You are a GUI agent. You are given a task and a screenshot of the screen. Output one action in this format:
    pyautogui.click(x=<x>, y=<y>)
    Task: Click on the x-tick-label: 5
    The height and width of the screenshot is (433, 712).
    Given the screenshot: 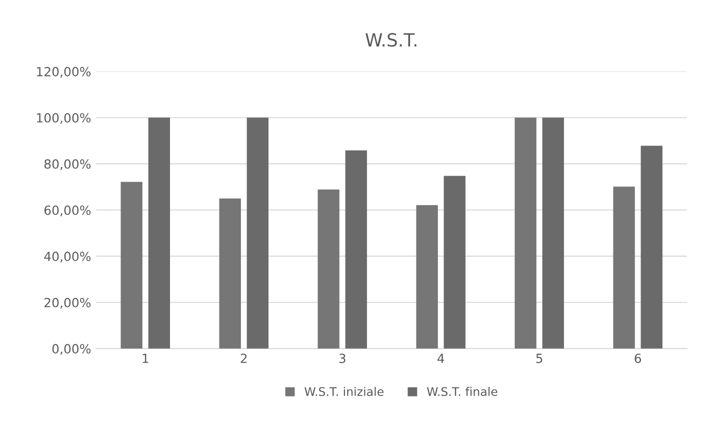 What is the action you would take?
    pyautogui.click(x=539, y=359)
    